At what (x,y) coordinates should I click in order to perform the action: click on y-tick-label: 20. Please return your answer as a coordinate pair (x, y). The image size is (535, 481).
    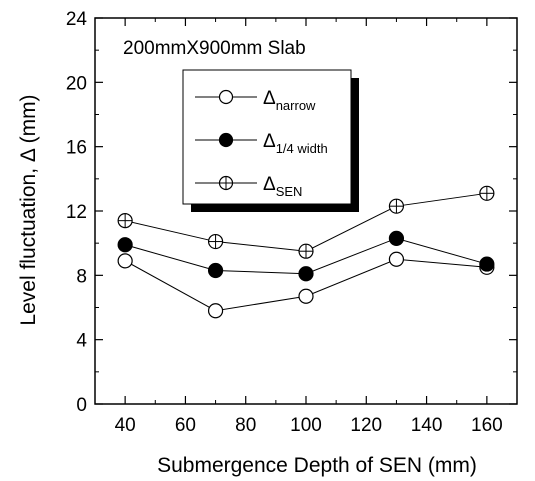
    Looking at the image, I should click on (76, 83).